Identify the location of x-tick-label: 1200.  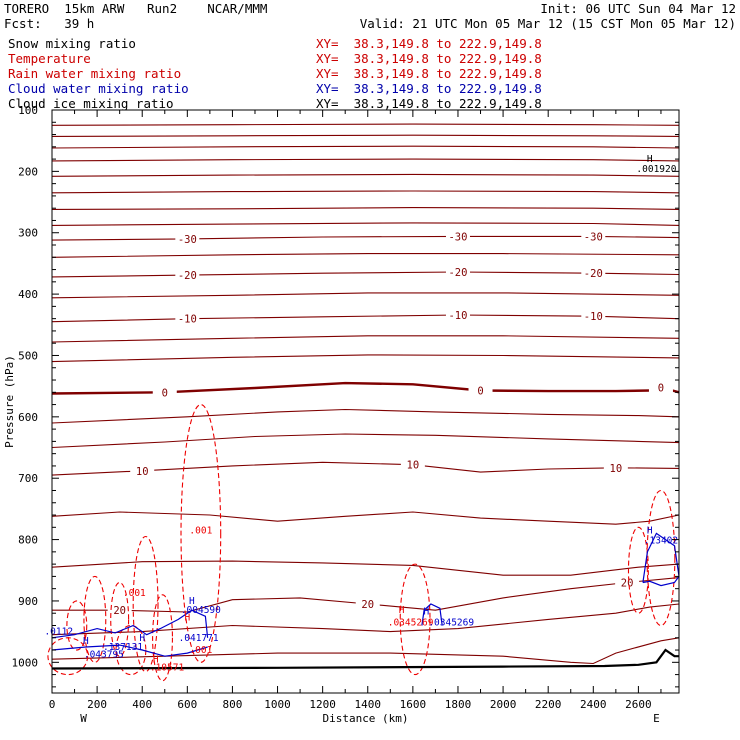
(322, 704).